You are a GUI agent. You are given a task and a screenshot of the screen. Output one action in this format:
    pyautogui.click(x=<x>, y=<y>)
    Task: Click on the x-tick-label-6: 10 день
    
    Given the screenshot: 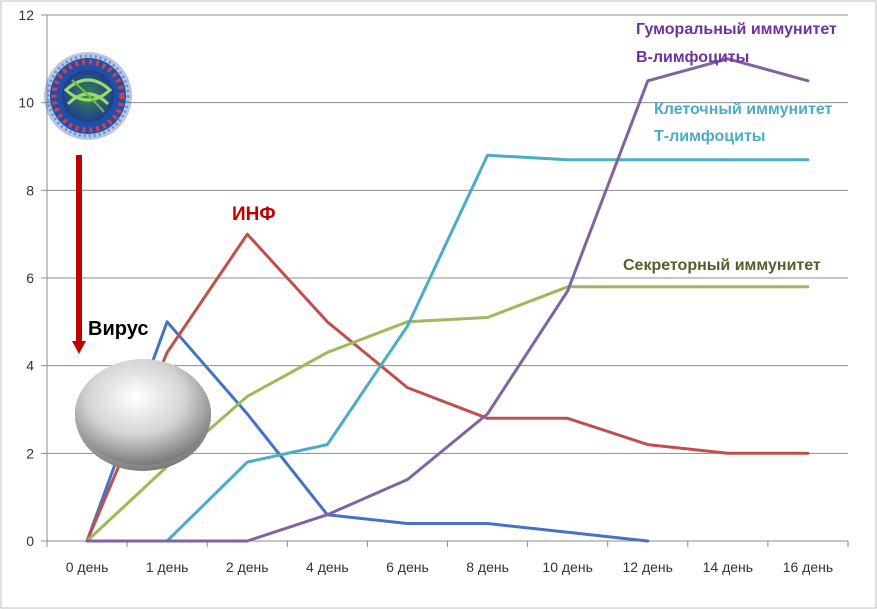 What is the action you would take?
    pyautogui.click(x=567, y=567)
    